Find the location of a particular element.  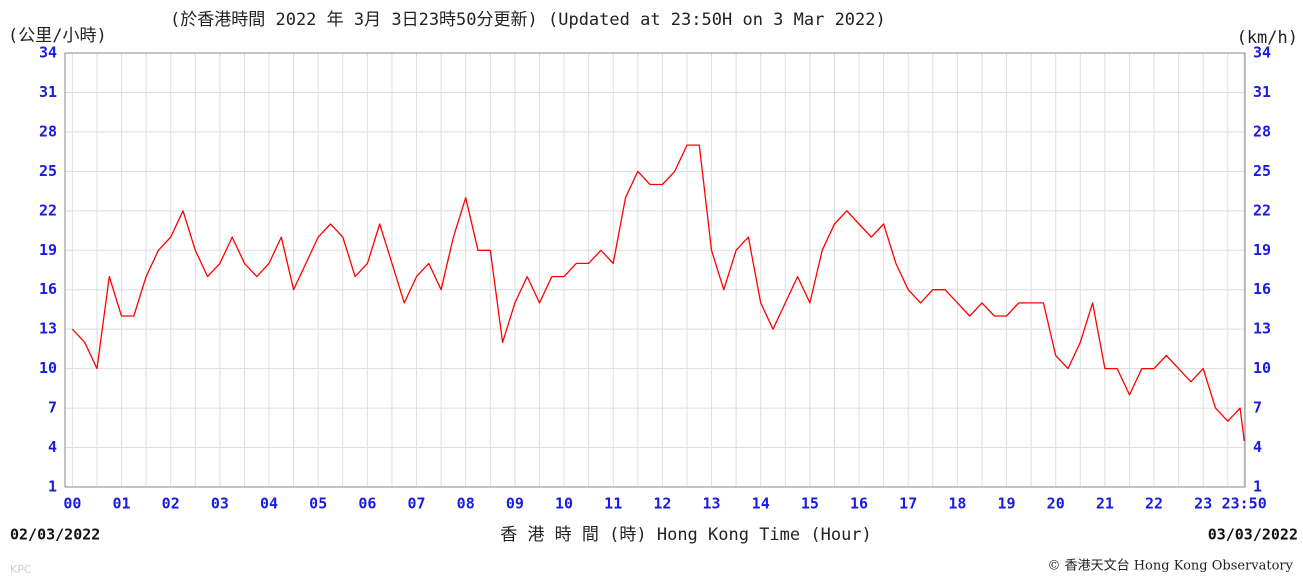

x-tick-label: 01 is located at coordinates (122, 504).